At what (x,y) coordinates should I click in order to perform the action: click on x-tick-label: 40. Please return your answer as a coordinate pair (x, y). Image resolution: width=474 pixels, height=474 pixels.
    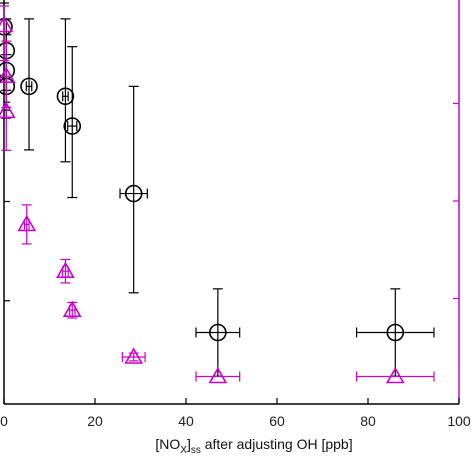
    Looking at the image, I should click on (186, 421).